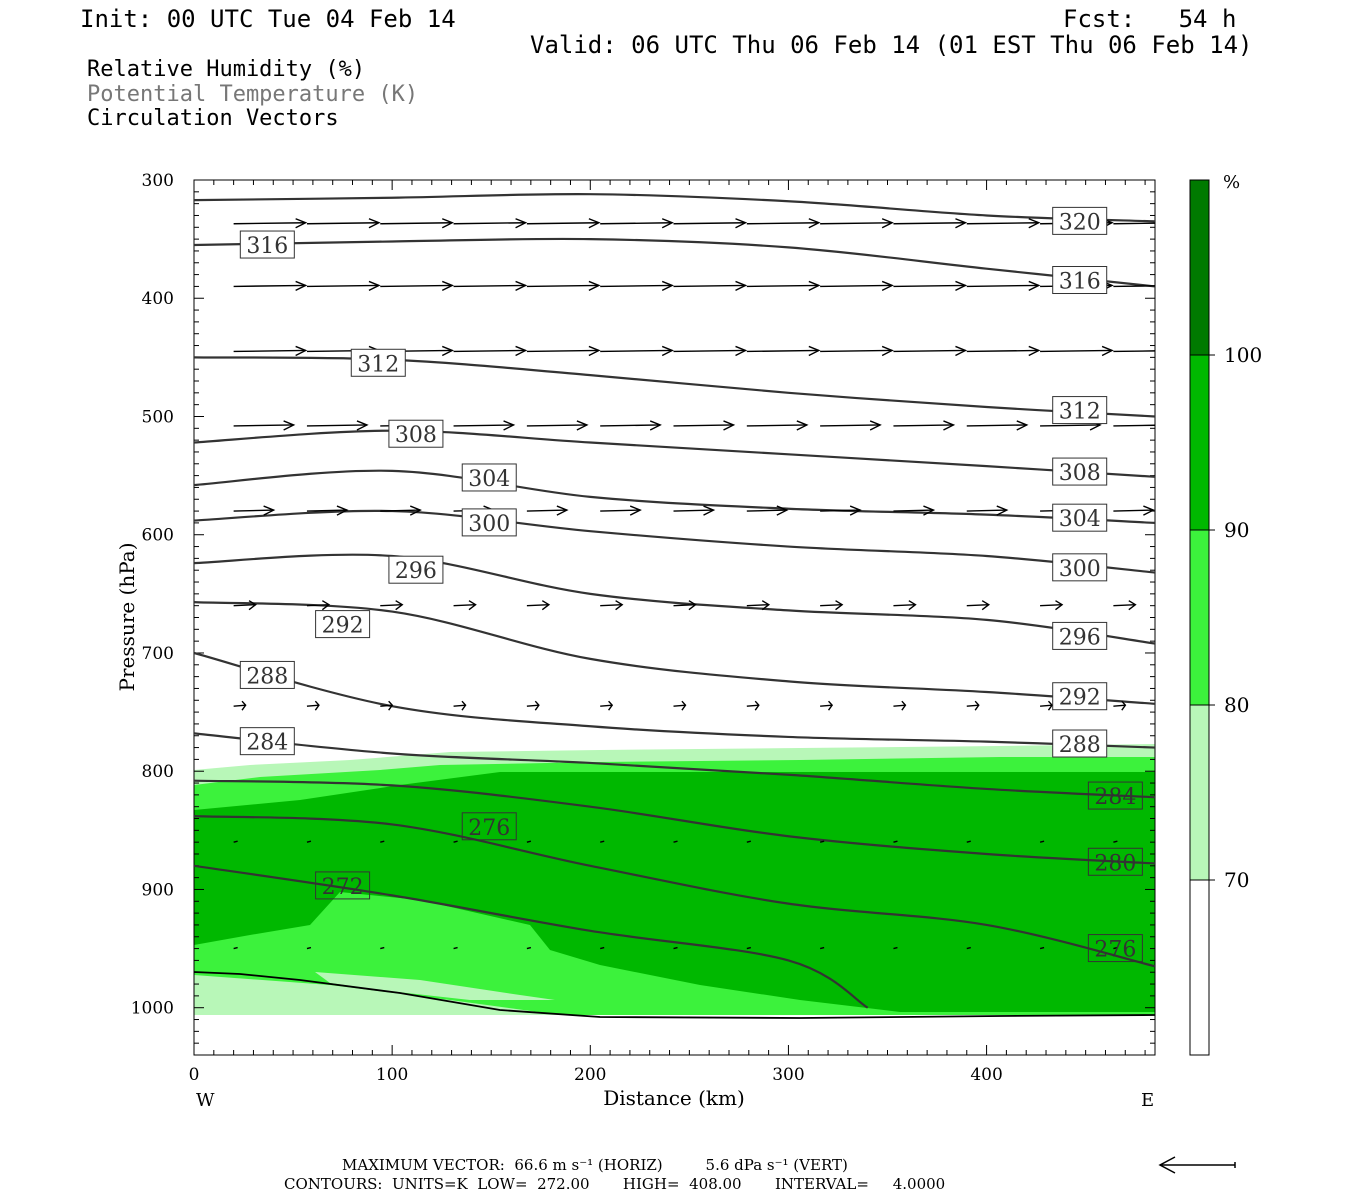 This screenshot has width=1350, height=1200. I want to click on contour-label: 292, so click(1080, 696).